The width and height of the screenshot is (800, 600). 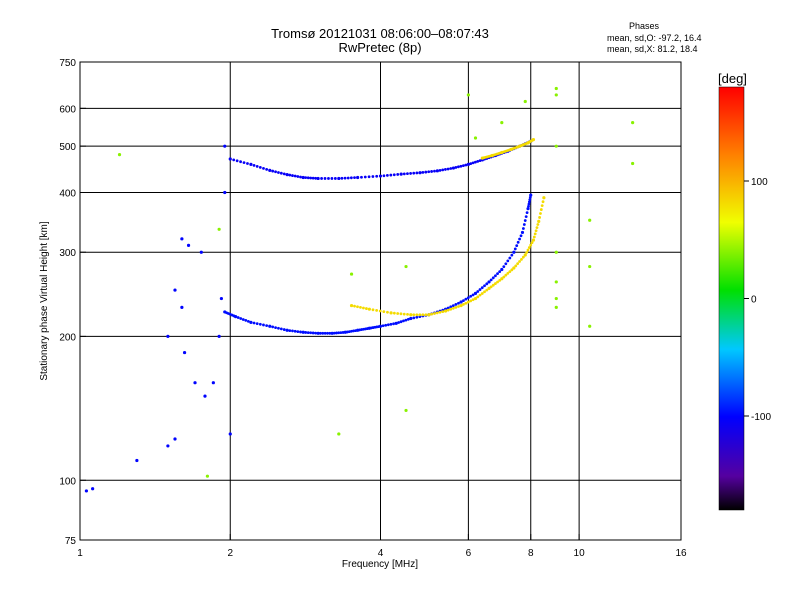 I want to click on x-tick-label: 4, so click(x=381, y=553).